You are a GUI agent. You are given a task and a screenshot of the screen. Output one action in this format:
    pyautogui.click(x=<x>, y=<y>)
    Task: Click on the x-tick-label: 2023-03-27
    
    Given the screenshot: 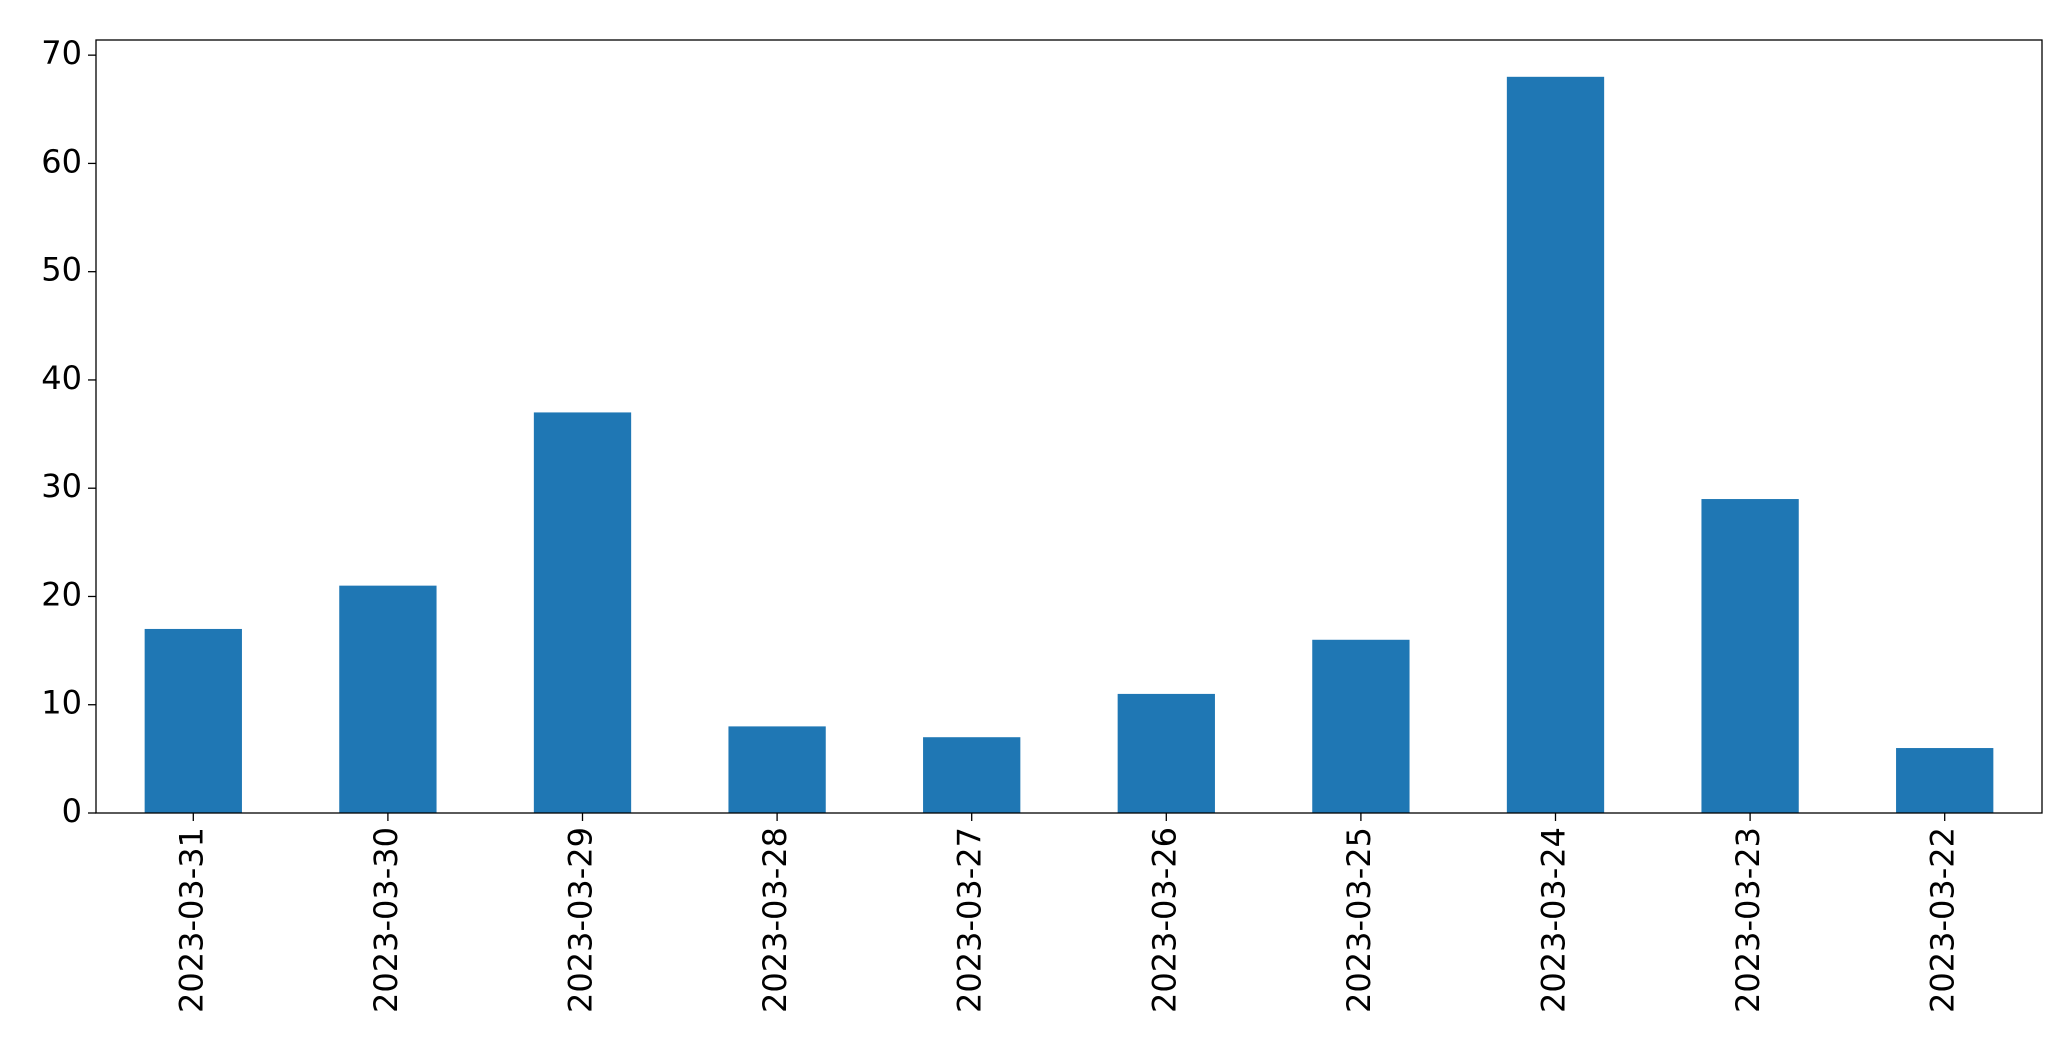 What is the action you would take?
    pyautogui.click(x=970, y=920)
    